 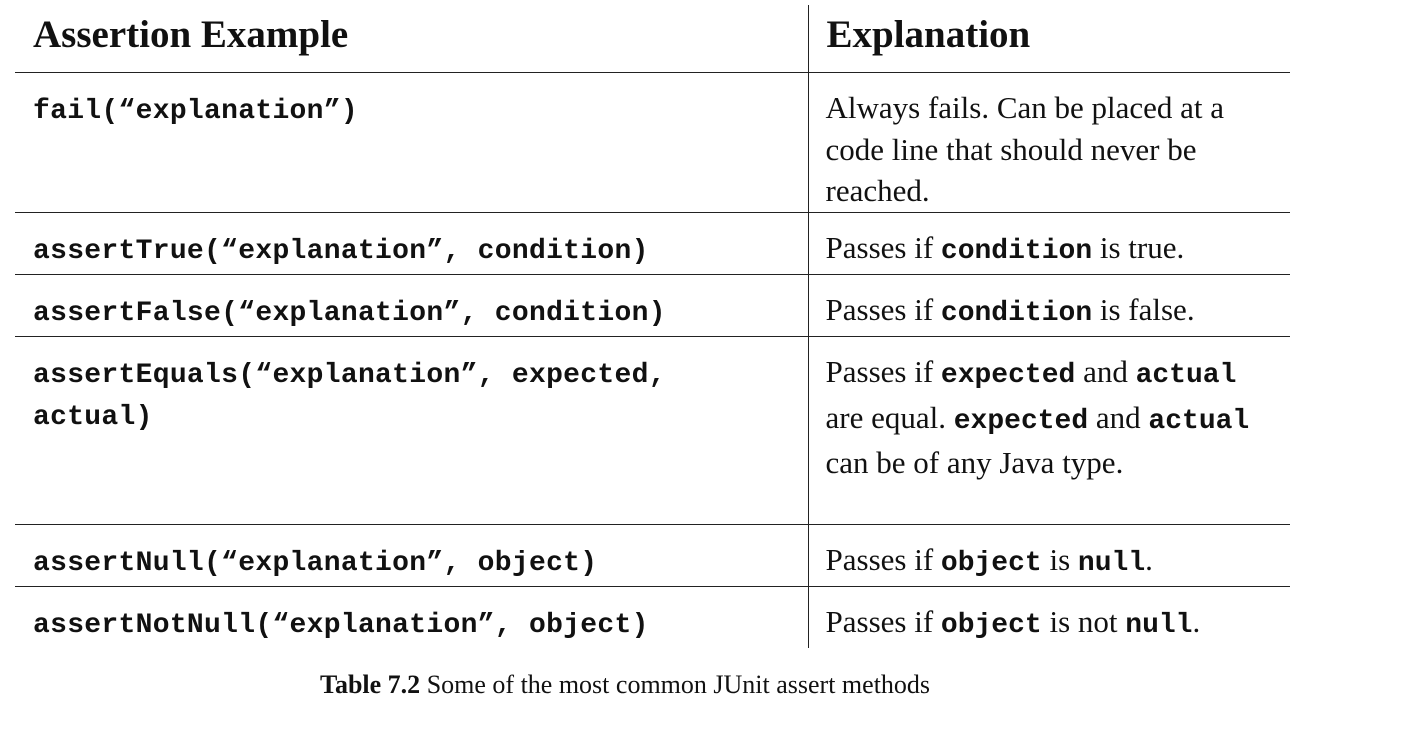 I want to click on assertion-explanation: Passes if condition is true., so click(x=1048, y=243).